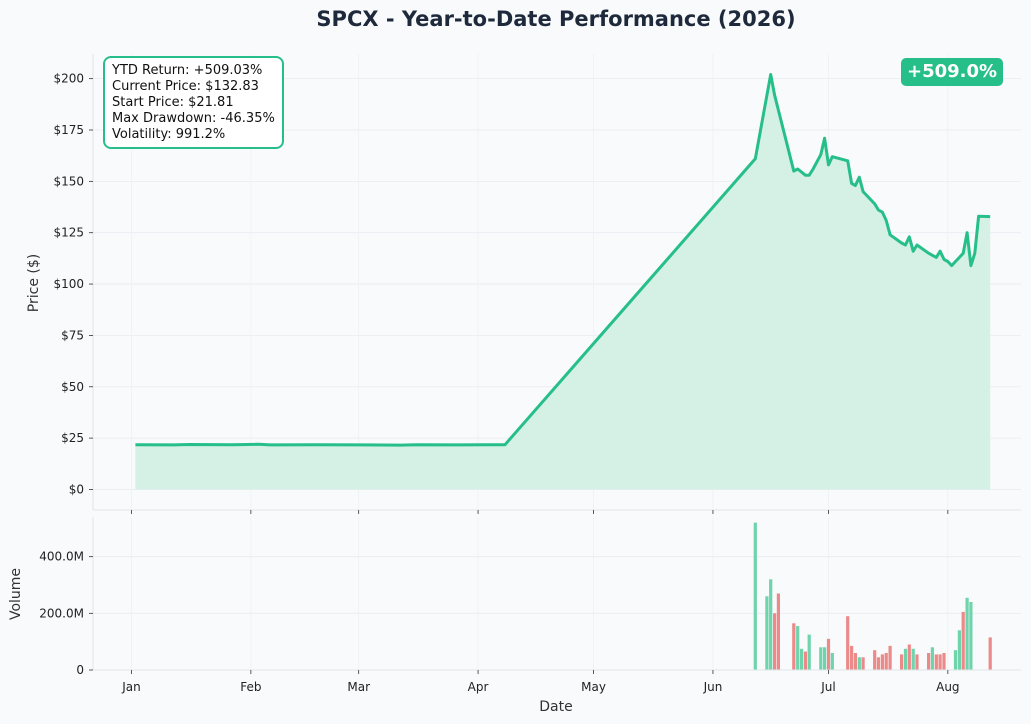  Describe the element at coordinates (72, 335) in the screenshot. I see `price-y-tick-label: $75` at that location.